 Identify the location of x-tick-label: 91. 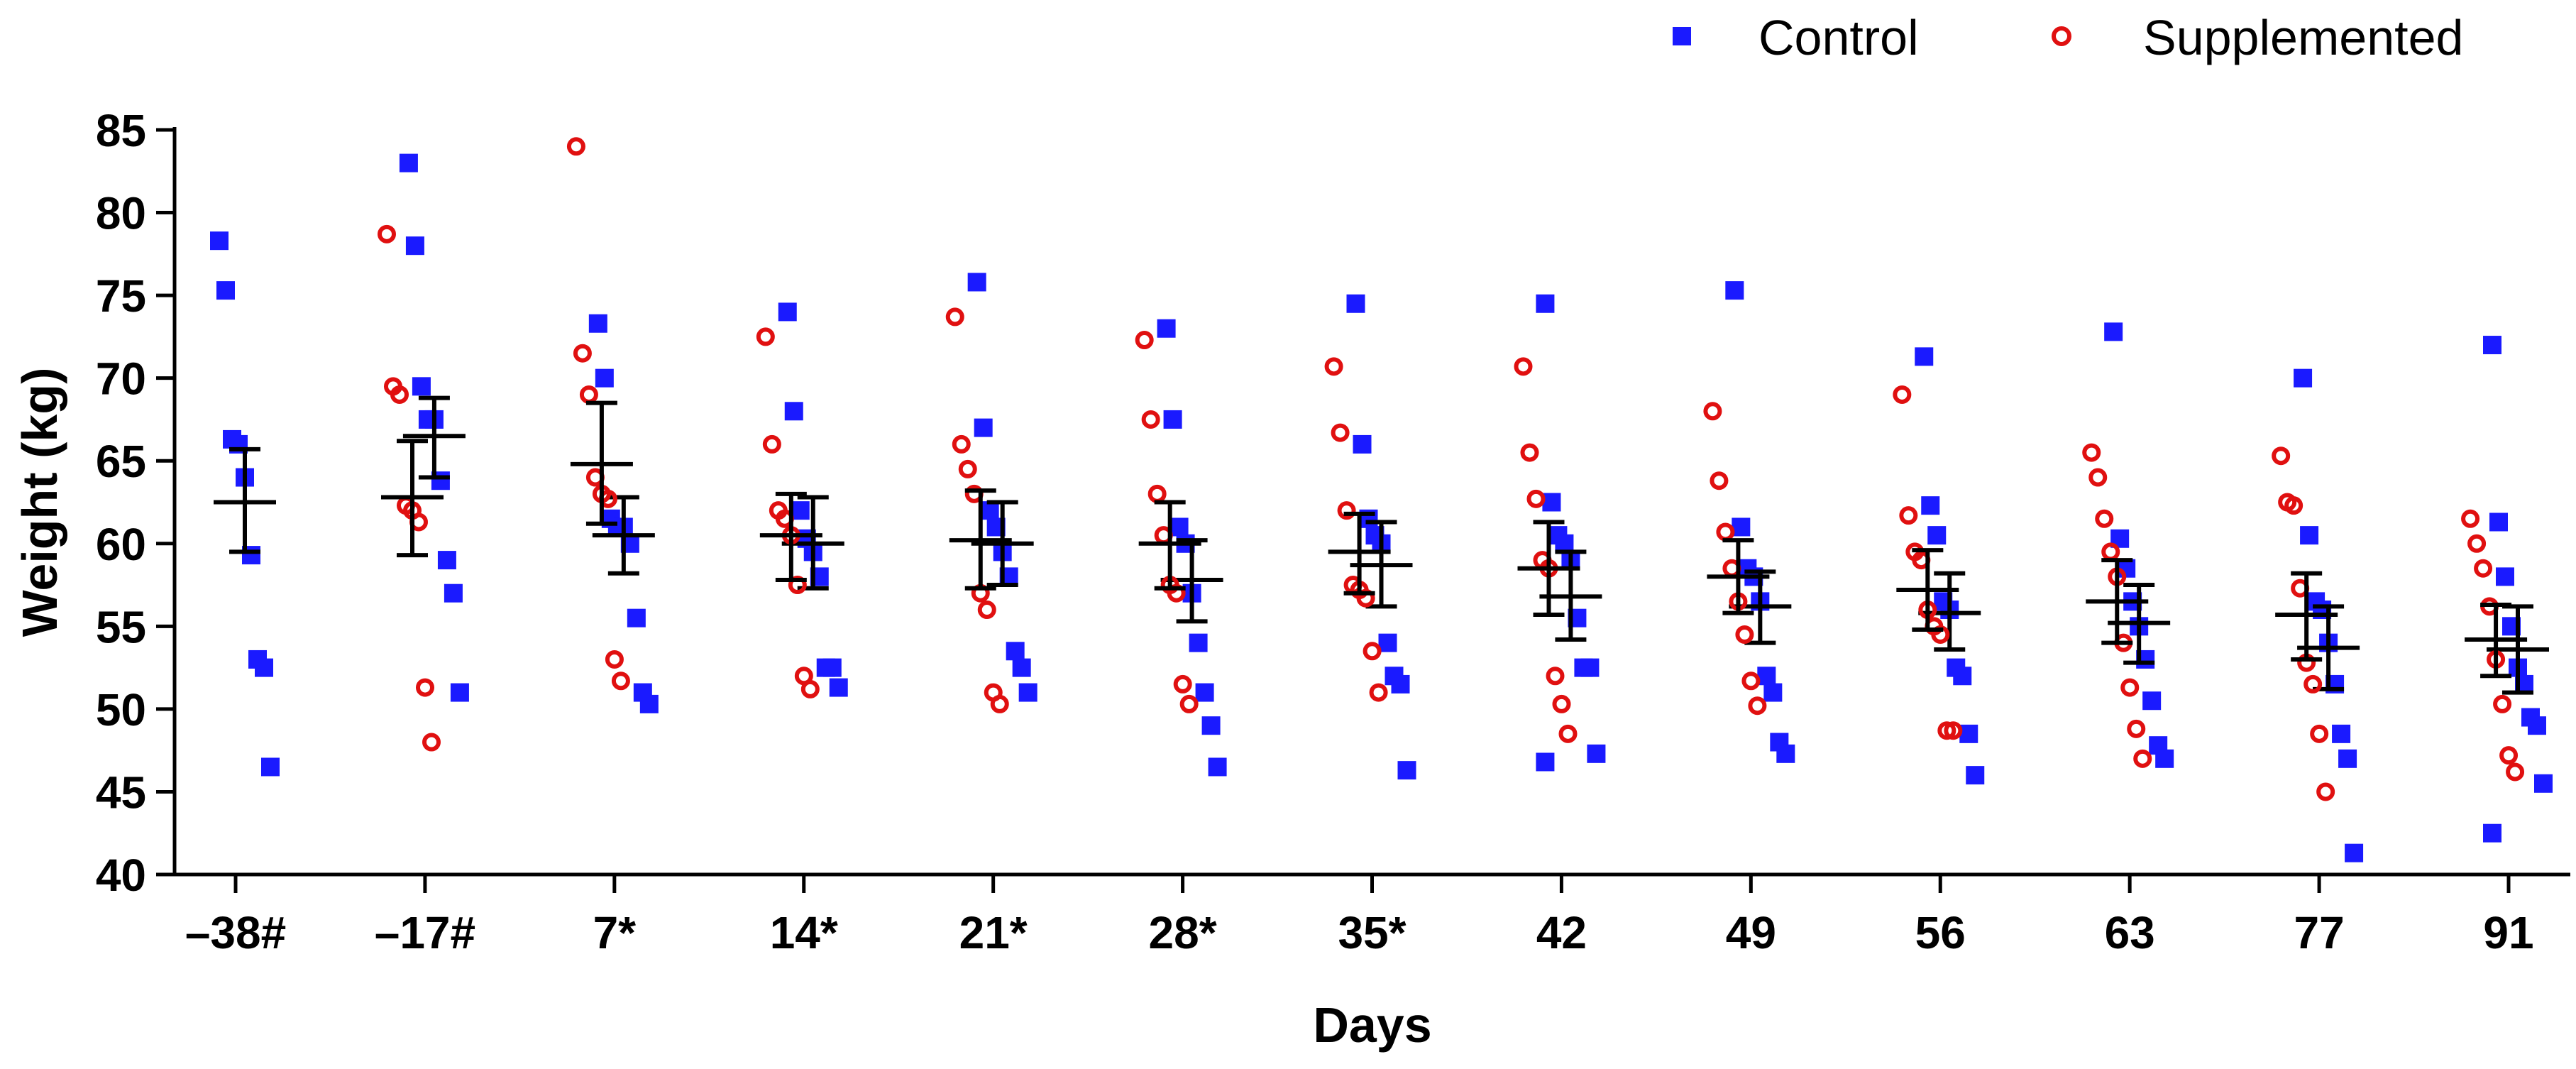
(2508, 933).